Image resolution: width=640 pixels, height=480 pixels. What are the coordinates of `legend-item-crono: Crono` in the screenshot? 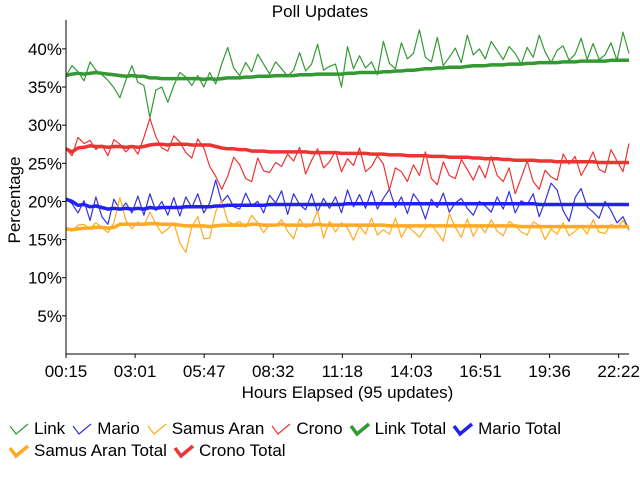 It's located at (306, 429).